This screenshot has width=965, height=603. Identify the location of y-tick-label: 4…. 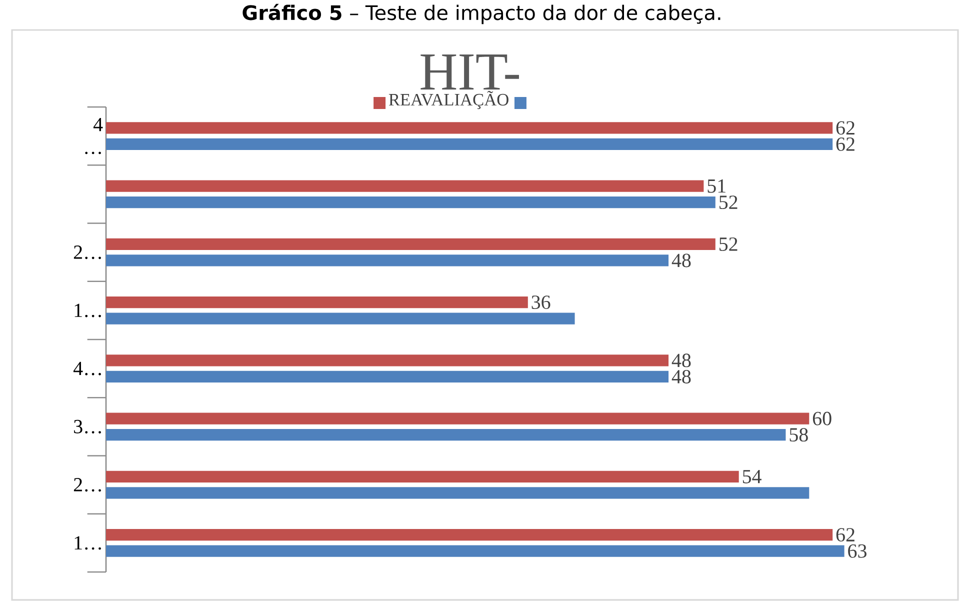
(87, 369).